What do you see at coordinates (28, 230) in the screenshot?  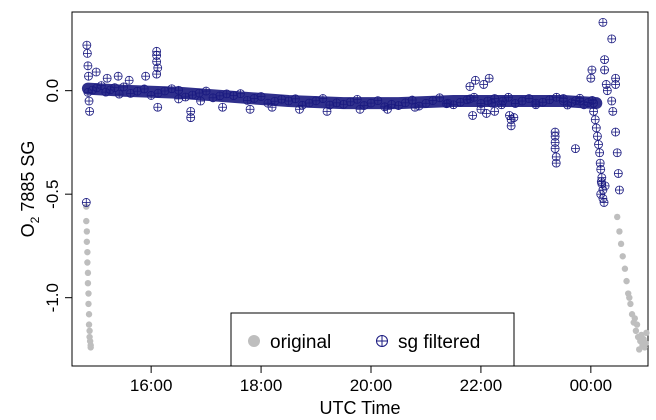 I see `y-label-o: O` at bounding box center [28, 230].